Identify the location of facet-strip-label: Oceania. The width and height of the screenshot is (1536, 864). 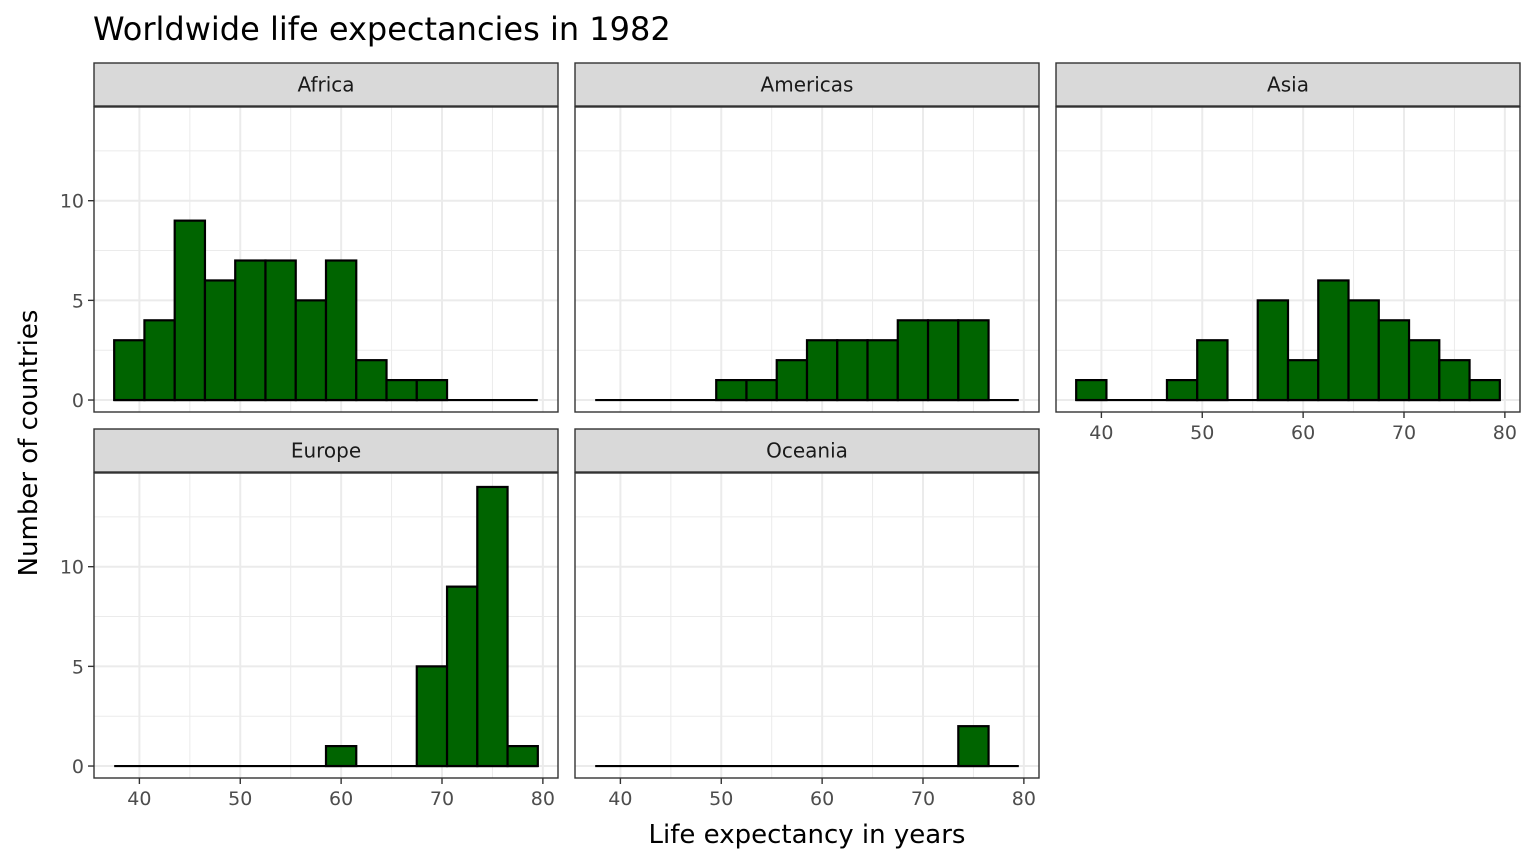
(807, 451).